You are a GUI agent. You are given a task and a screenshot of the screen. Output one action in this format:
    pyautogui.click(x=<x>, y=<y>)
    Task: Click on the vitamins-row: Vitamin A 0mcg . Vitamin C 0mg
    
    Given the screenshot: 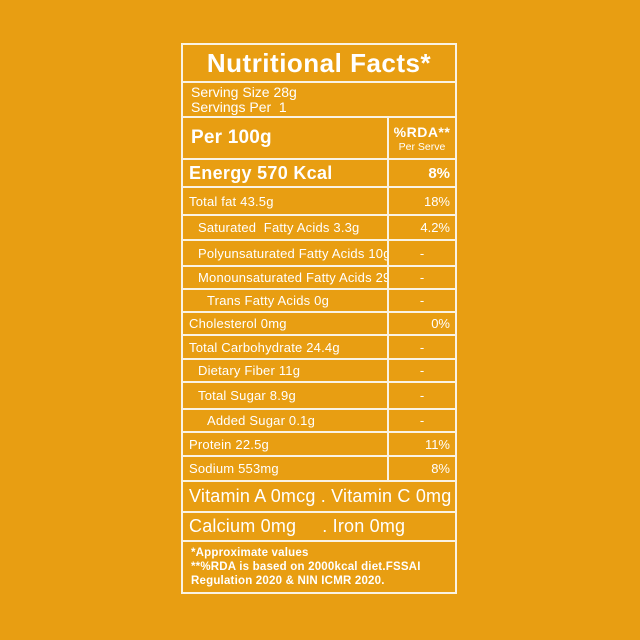 What is the action you would take?
    pyautogui.click(x=319, y=497)
    